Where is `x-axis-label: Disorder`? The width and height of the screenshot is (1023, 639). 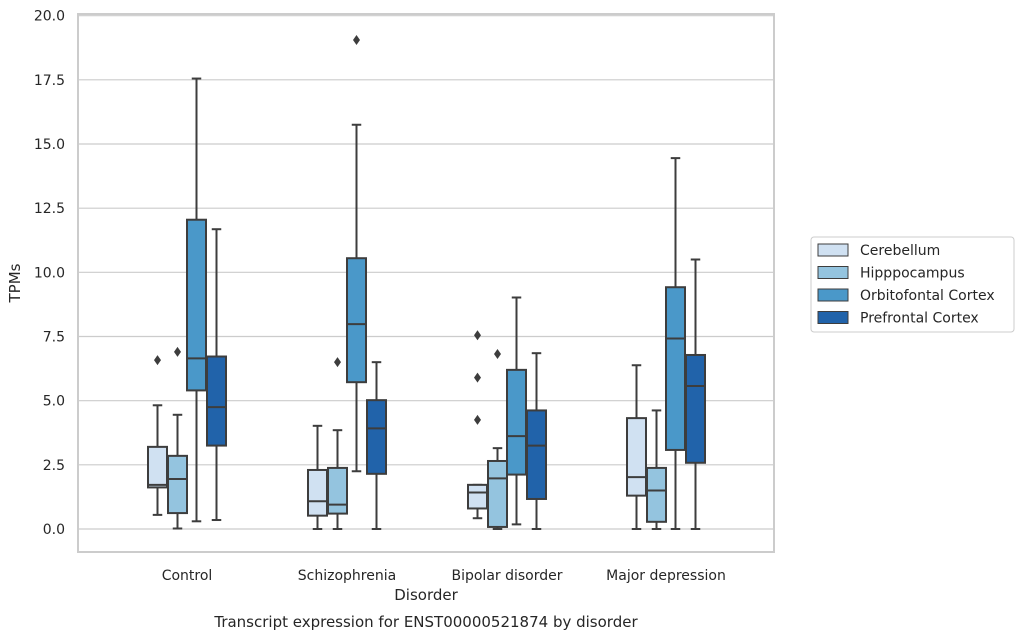 x-axis-label: Disorder is located at coordinates (426, 595).